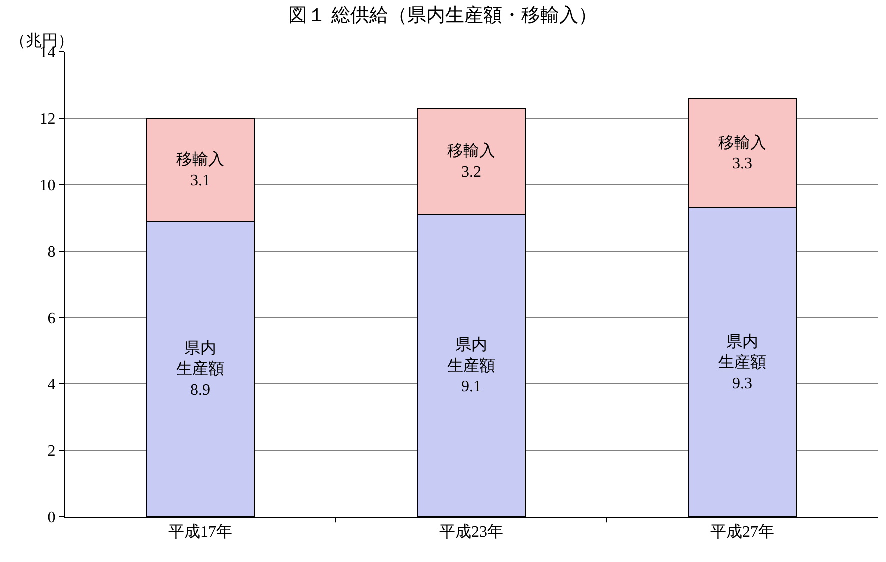 The image size is (886, 562). I want to click on series-label: 移輸入, so click(200, 159).